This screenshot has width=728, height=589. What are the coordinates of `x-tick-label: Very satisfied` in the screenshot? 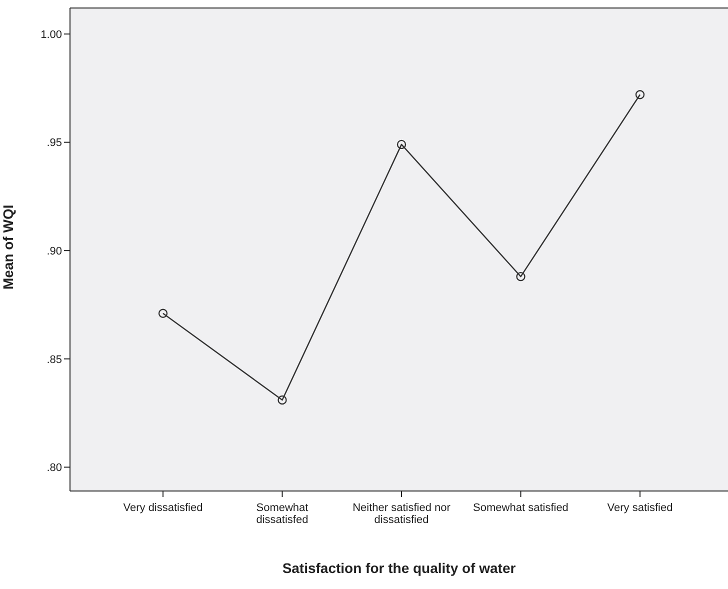 It's located at (640, 508).